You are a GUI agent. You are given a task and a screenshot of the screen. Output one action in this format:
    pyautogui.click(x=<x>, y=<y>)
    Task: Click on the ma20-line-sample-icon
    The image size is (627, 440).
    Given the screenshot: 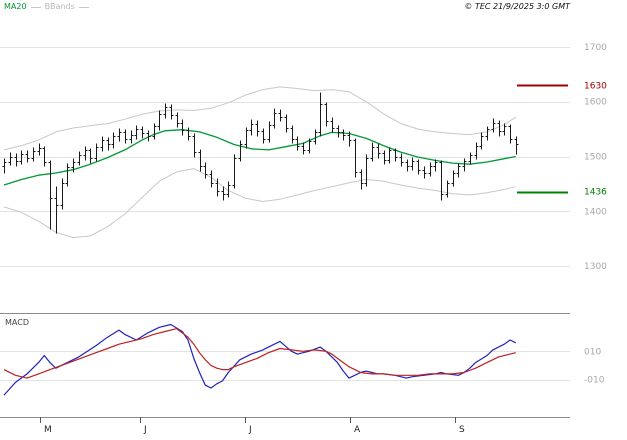 What is the action you would take?
    pyautogui.click(x=35, y=7)
    